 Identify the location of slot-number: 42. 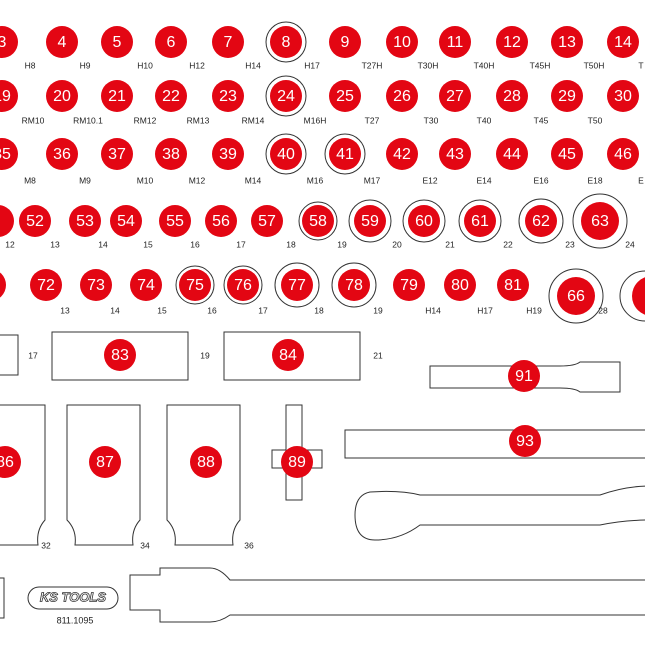
(402, 154).